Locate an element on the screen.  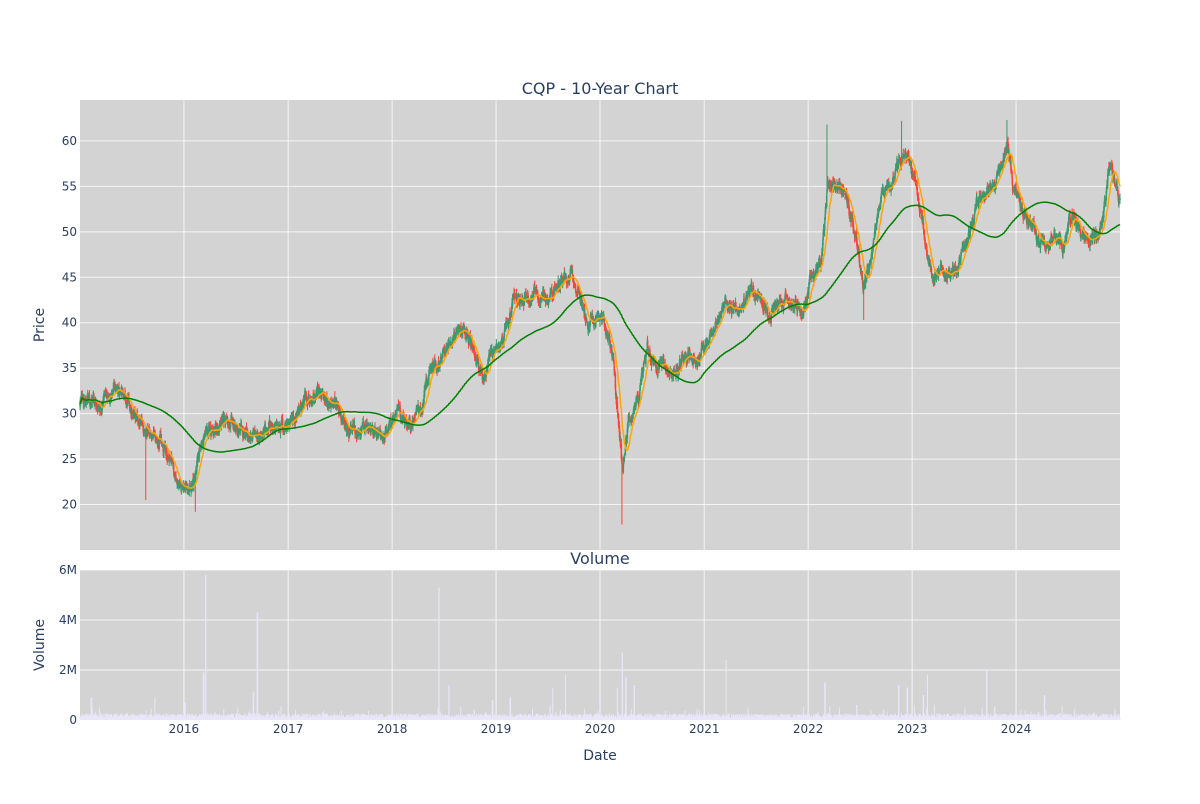
volume-y-tick-label: 4M is located at coordinates (68, 620).